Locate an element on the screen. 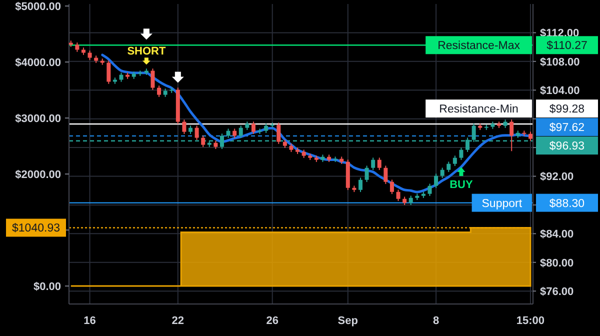  ref-line-label: $1040.93 is located at coordinates (36, 228).